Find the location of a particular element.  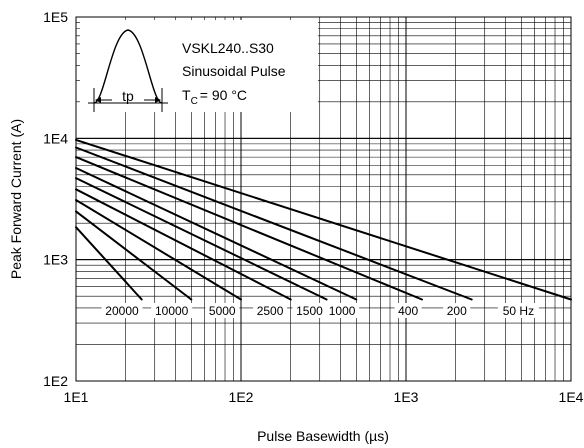

y-tick-label-2: 1E3 is located at coordinates (55, 260).